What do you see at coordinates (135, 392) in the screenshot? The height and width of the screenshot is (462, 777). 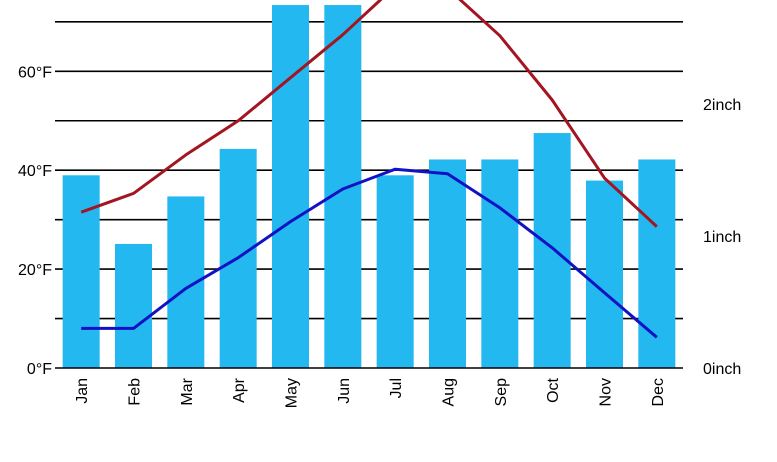 I see `x-tick-label-feb: Feb` at bounding box center [135, 392].